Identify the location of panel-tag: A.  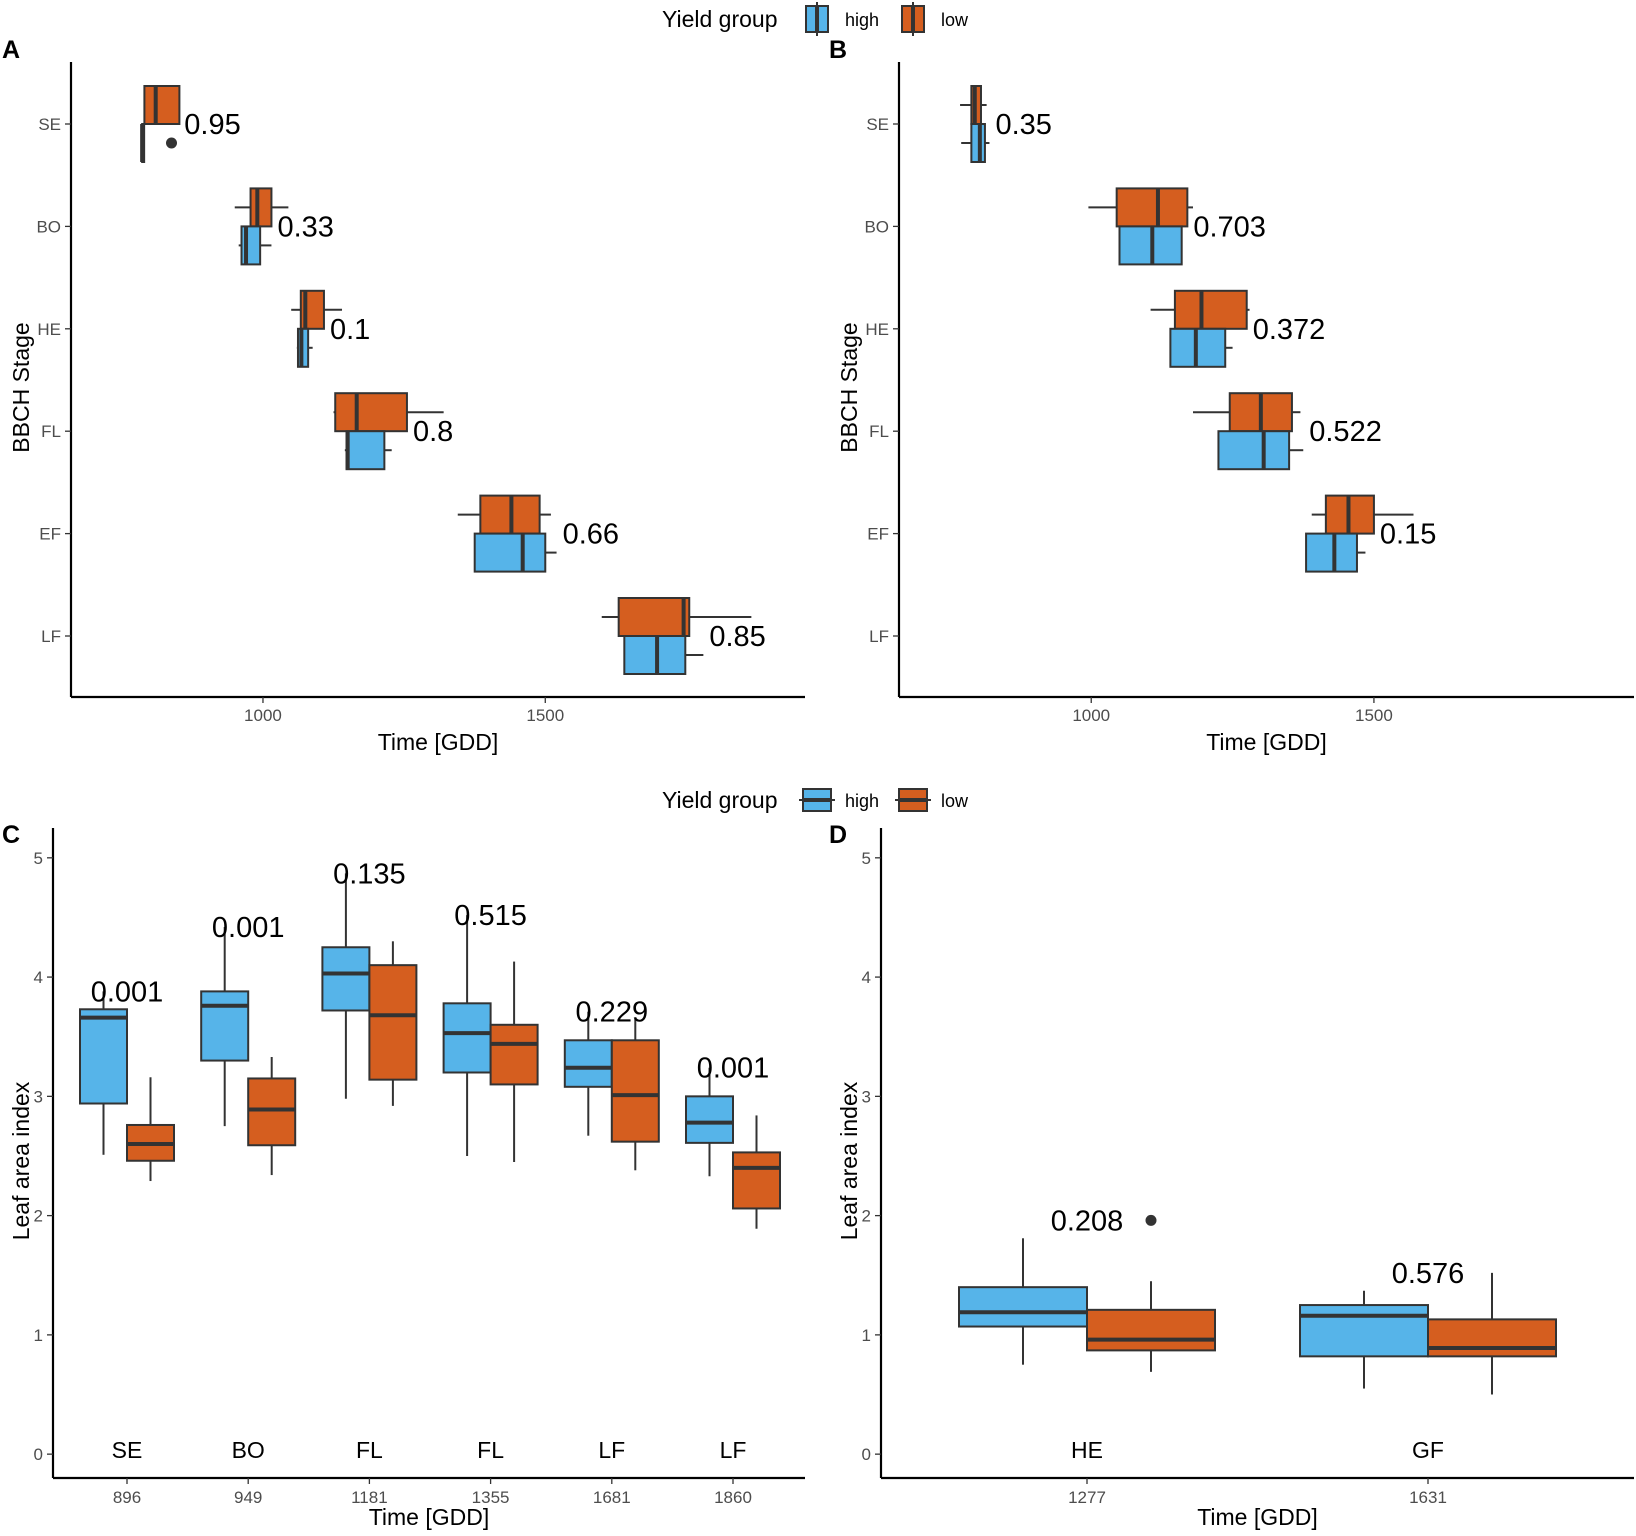
(11, 50).